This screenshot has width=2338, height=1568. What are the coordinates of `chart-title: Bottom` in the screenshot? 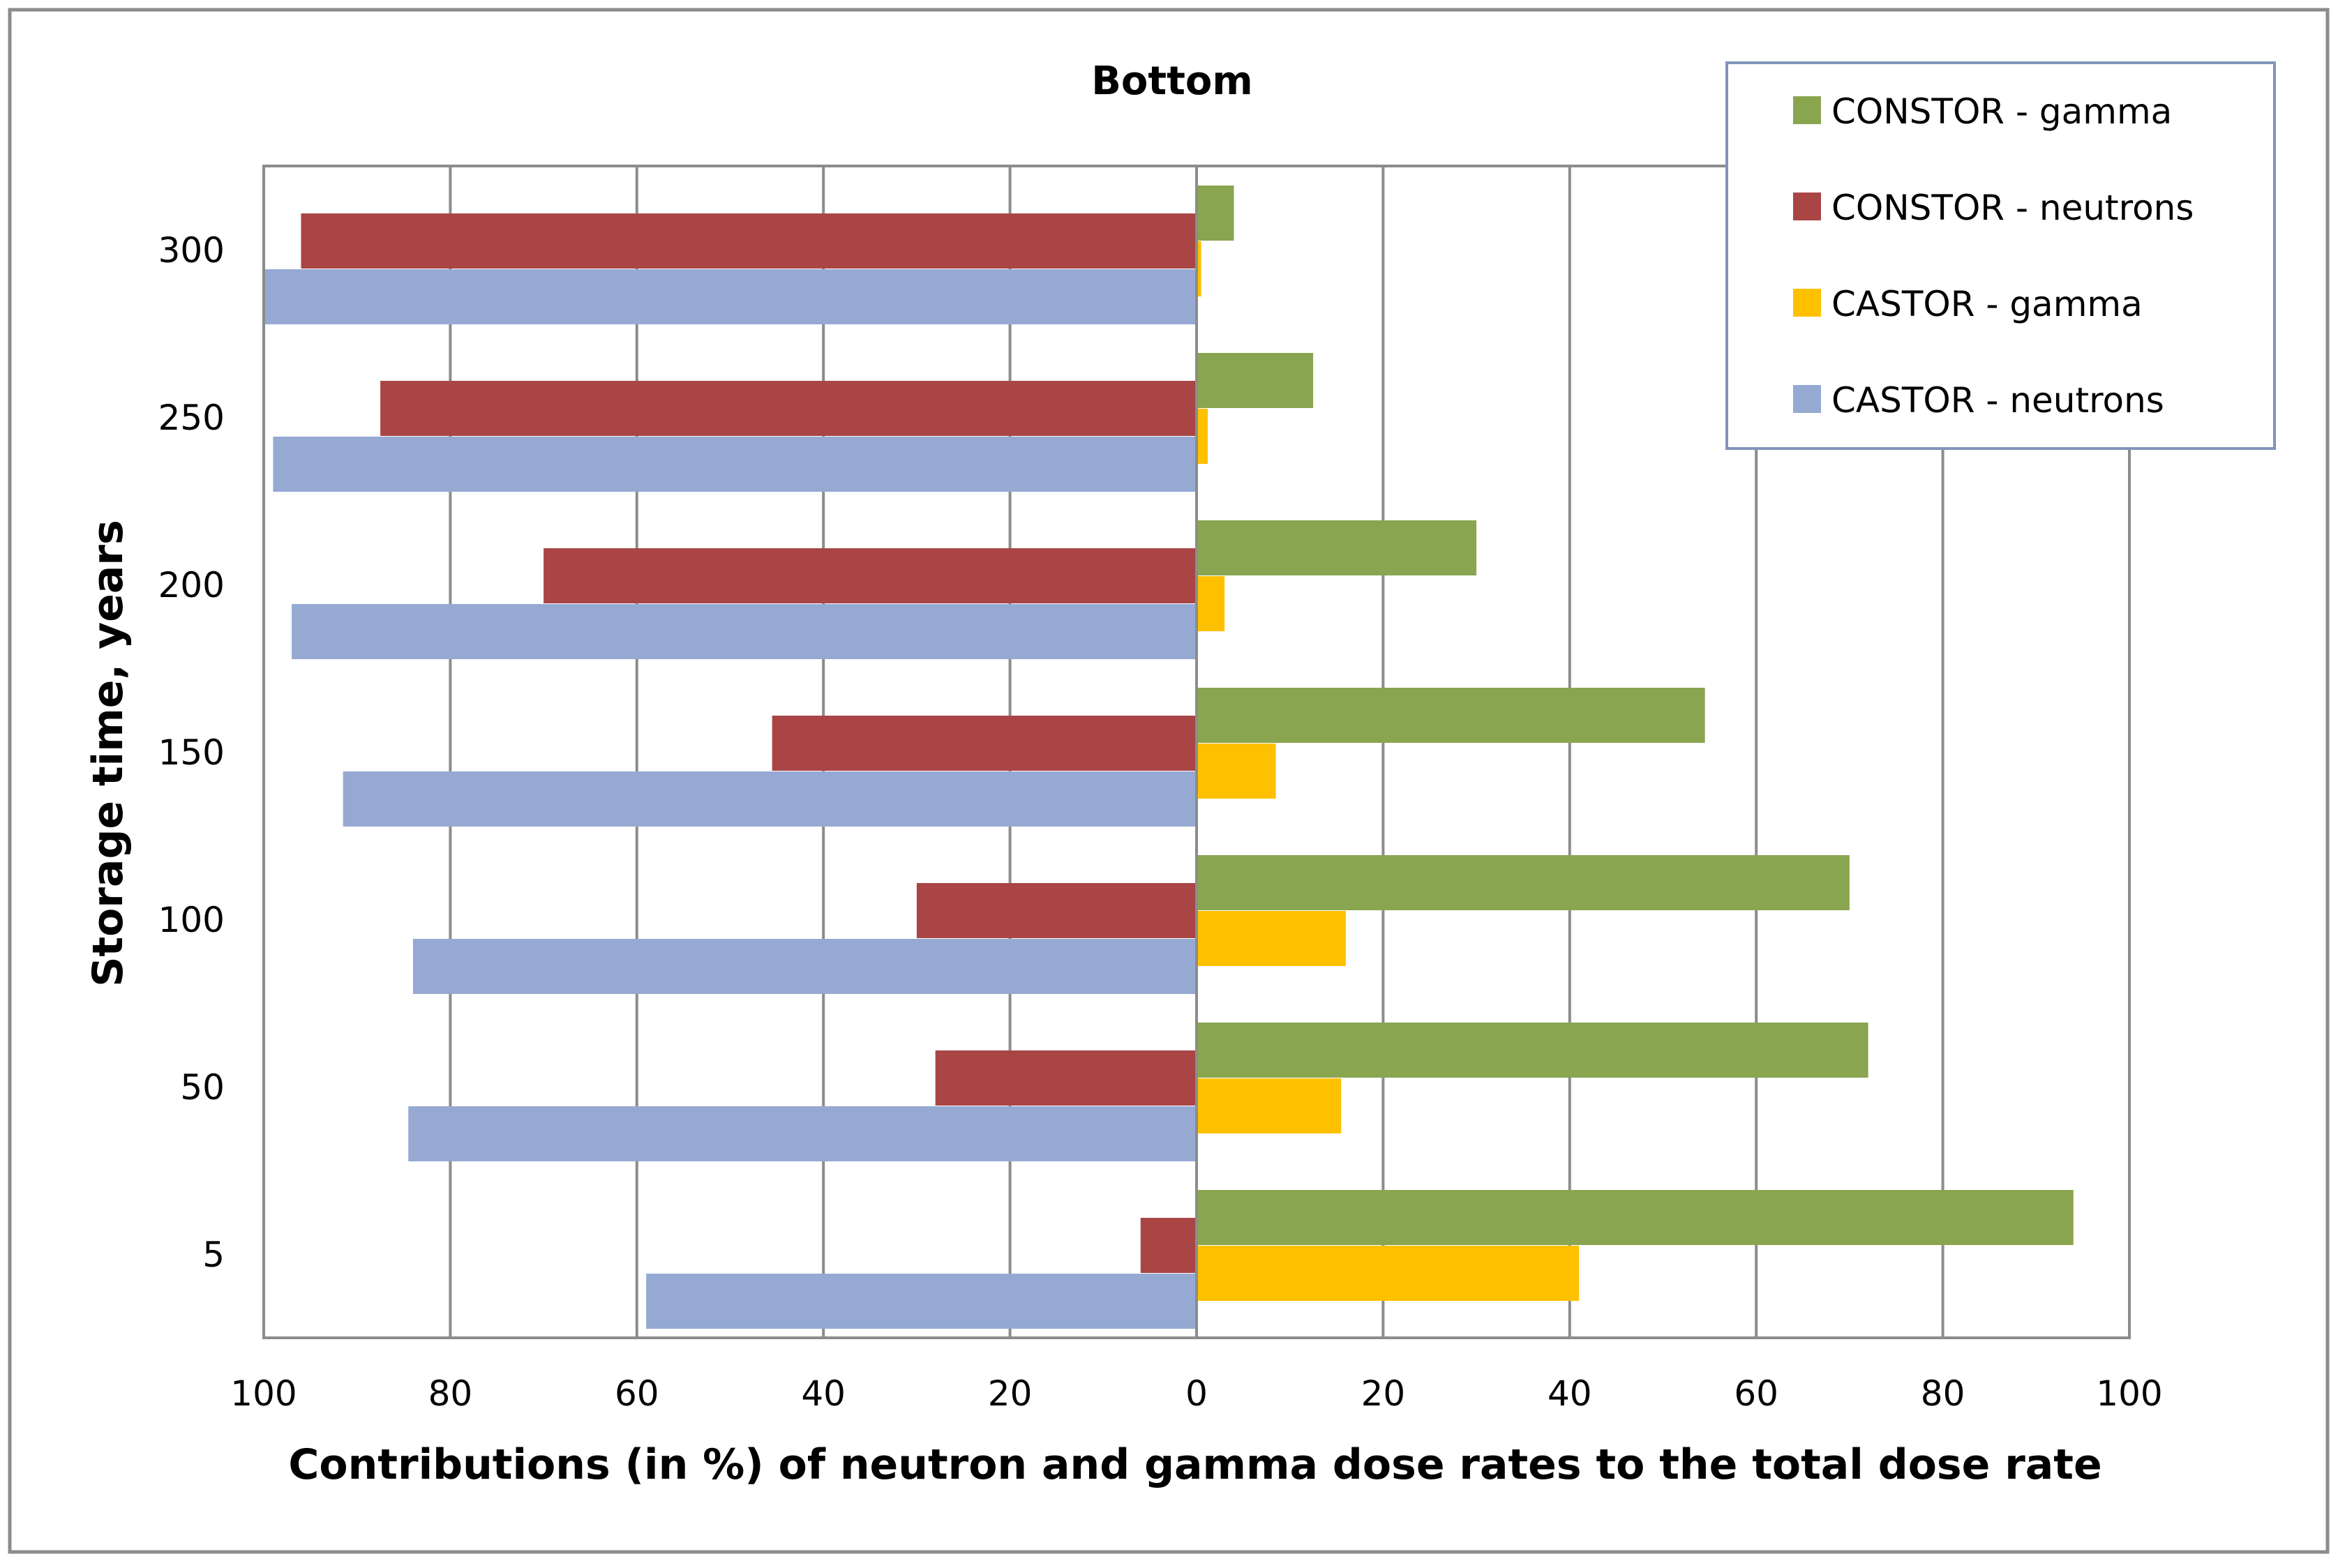 It's located at (1172, 81).